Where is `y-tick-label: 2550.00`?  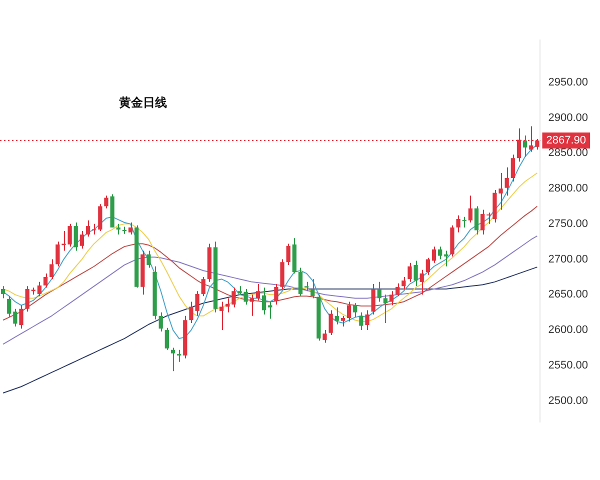 y-tick-label: 2550.00 is located at coordinates (568, 365).